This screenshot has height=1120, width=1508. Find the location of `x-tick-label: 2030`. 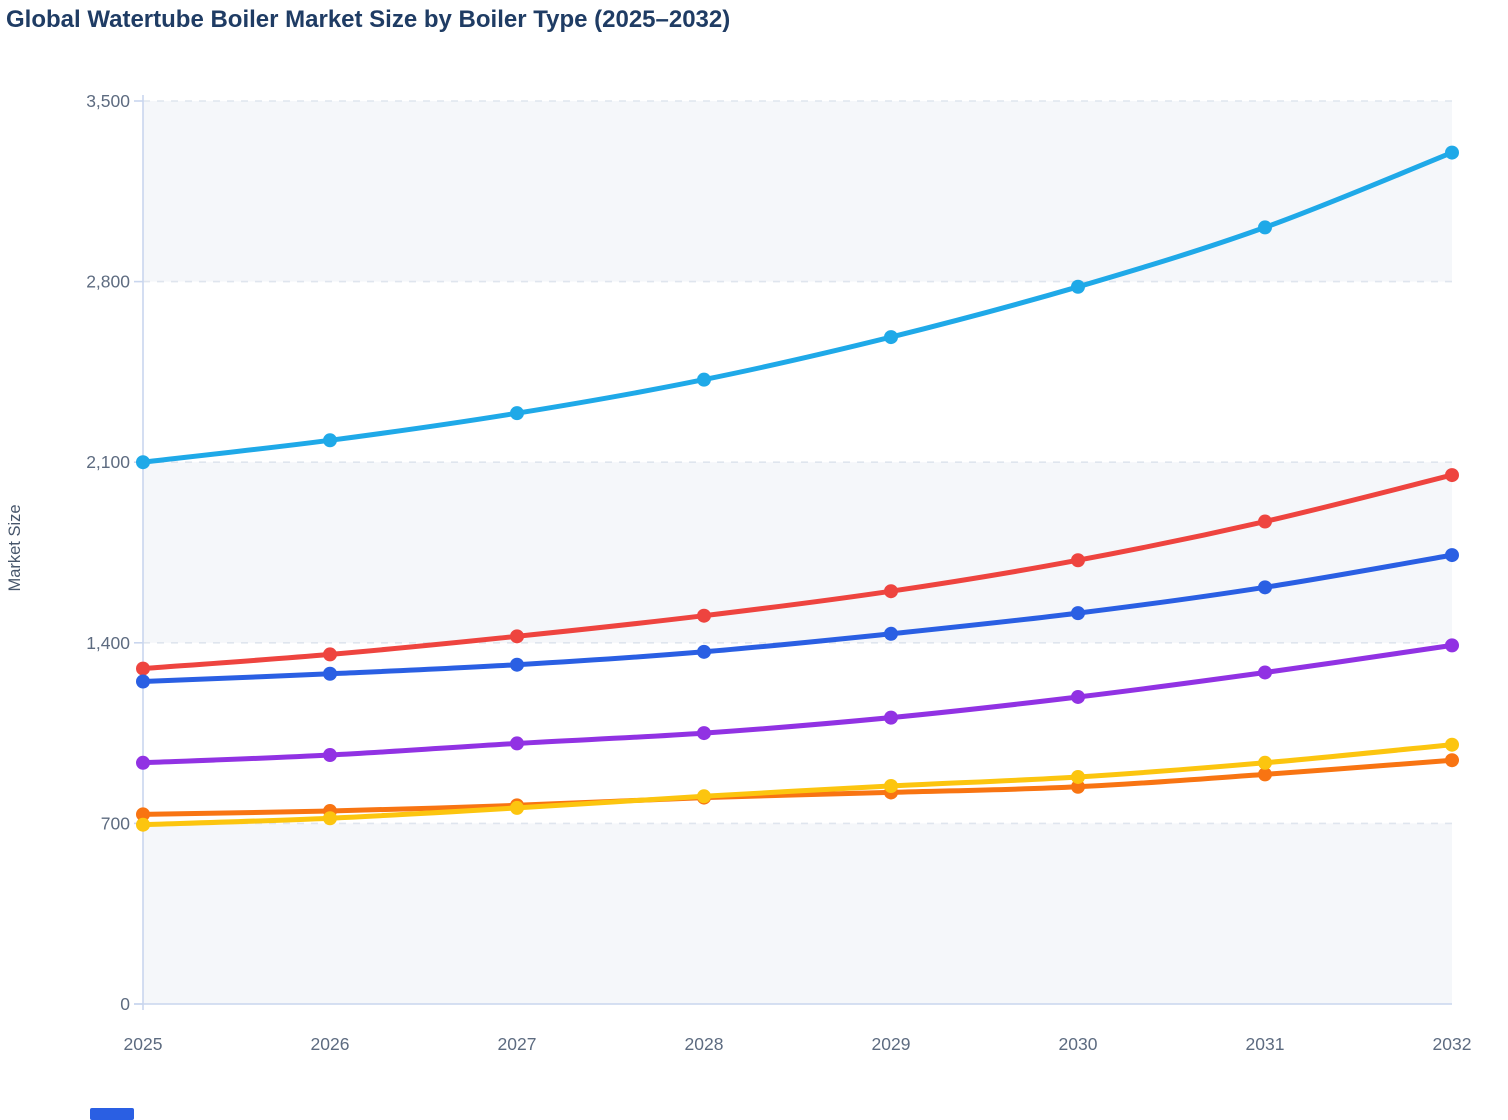

x-tick-label: 2030 is located at coordinates (1078, 1044).